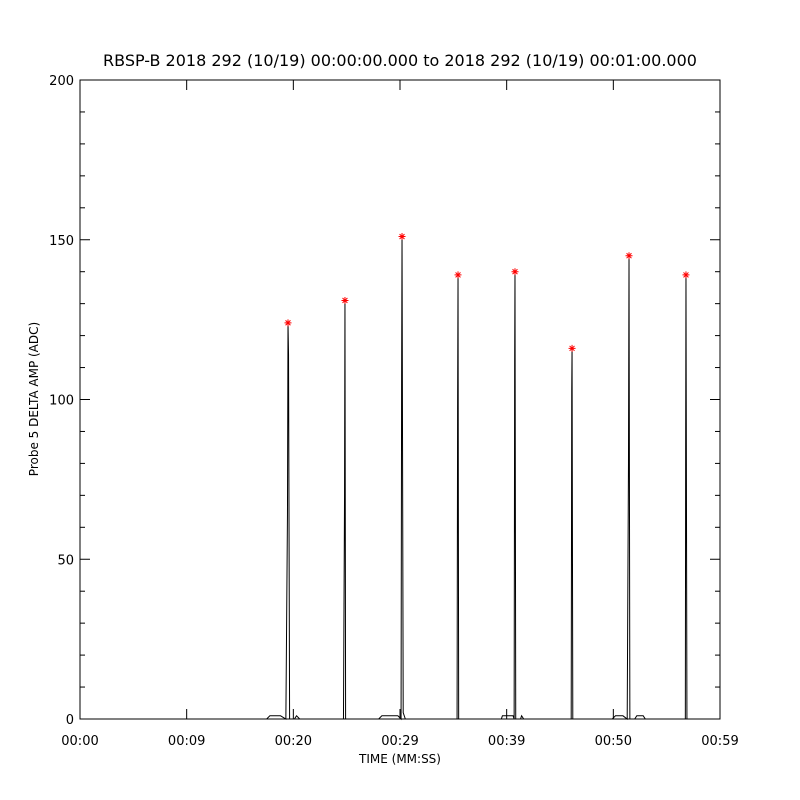 Image resolution: width=800 pixels, height=800 pixels. What do you see at coordinates (293, 741) in the screenshot?
I see `x-tick-label: 00:20` at bounding box center [293, 741].